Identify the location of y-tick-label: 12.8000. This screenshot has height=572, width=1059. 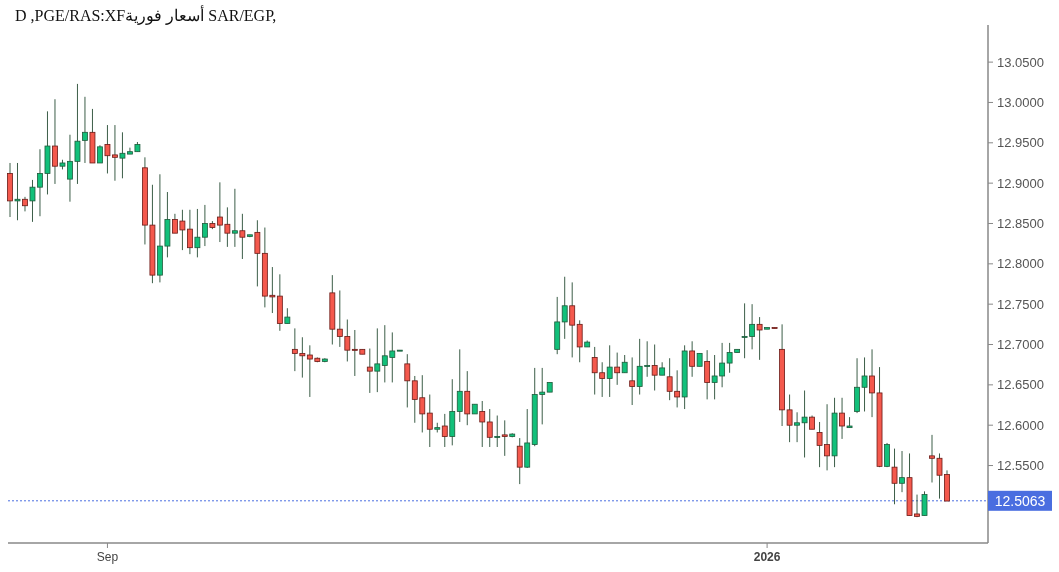
(1020, 264).